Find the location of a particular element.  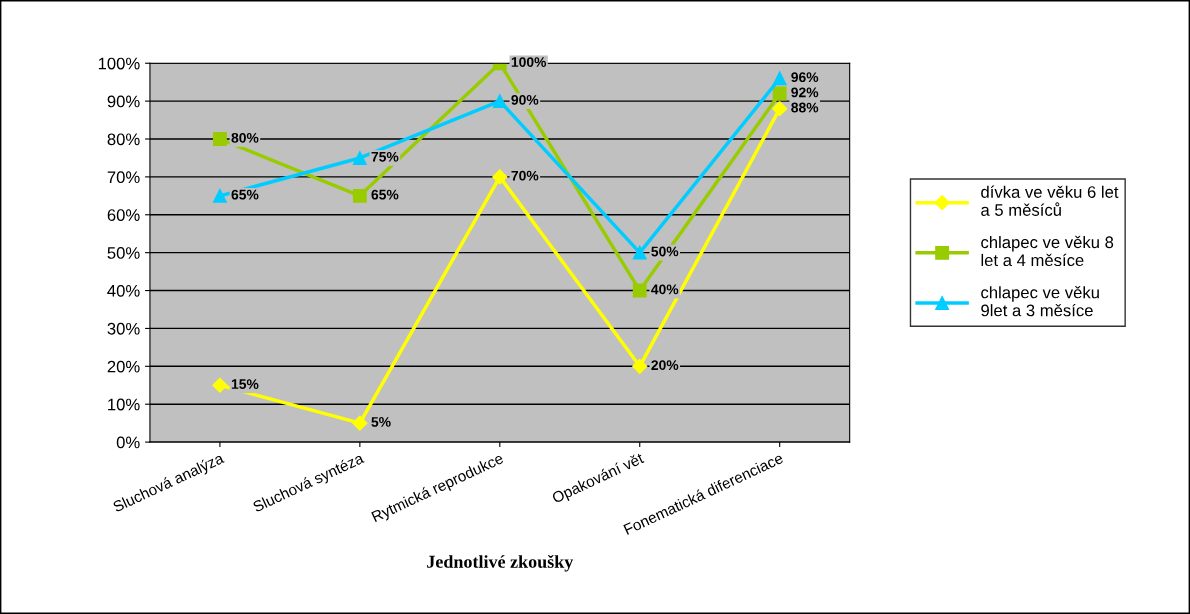

y-tick-label: 50% is located at coordinates (123, 253).